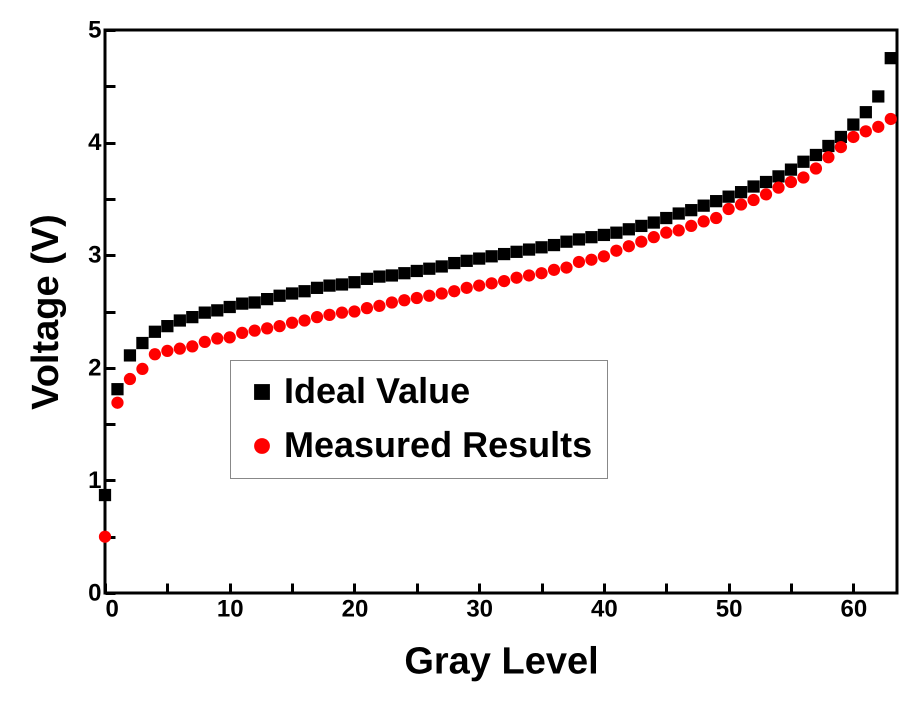 The height and width of the screenshot is (710, 899). Describe the element at coordinates (95, 142) in the screenshot. I see `y-tick-label: 4` at that location.